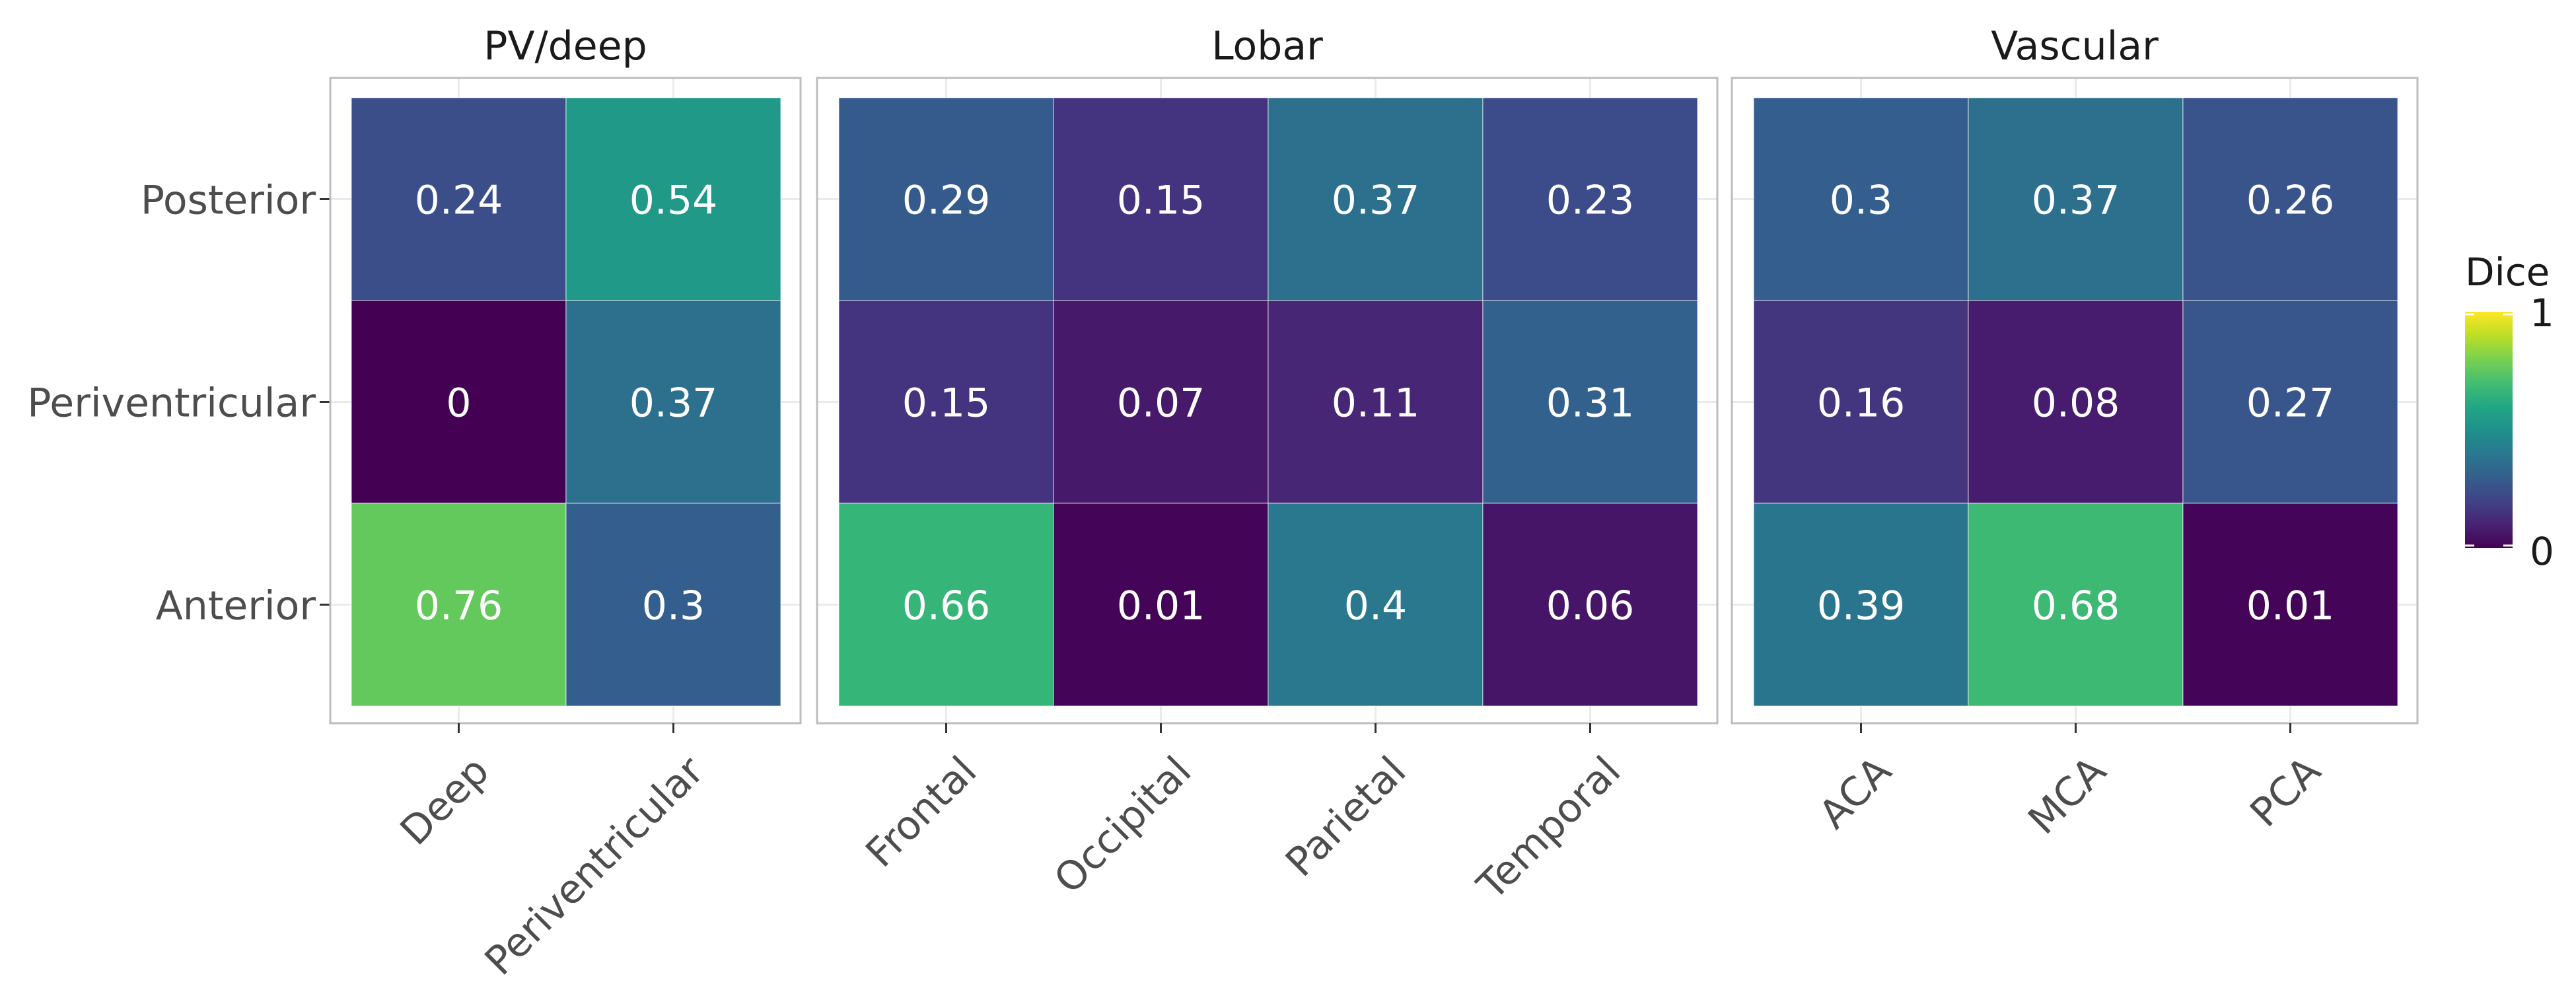  What do you see at coordinates (2542, 551) in the screenshot?
I see `legend-label-bottom: 0` at bounding box center [2542, 551].